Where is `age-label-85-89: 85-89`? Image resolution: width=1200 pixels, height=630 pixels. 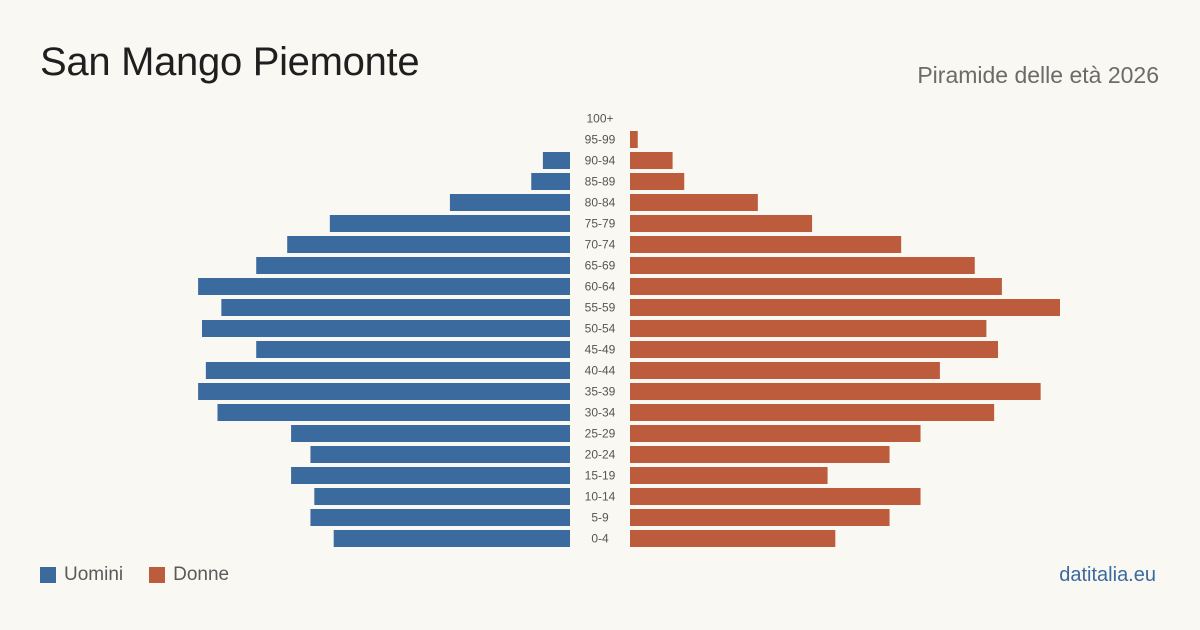
age-label-85-89: 85-89 is located at coordinates (600, 182).